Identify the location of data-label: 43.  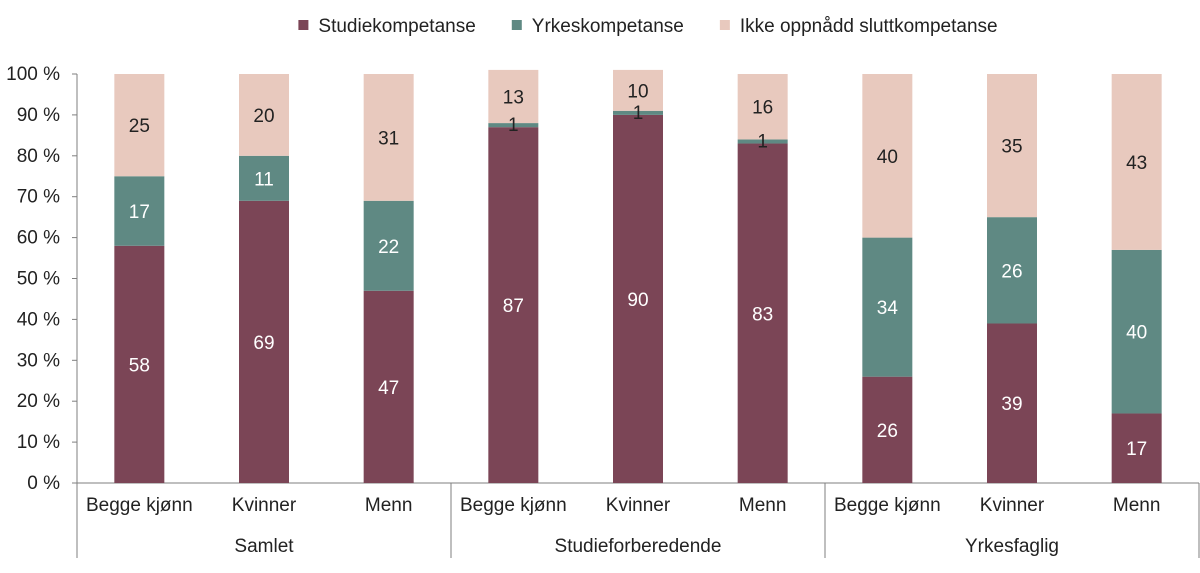
(1136, 163).